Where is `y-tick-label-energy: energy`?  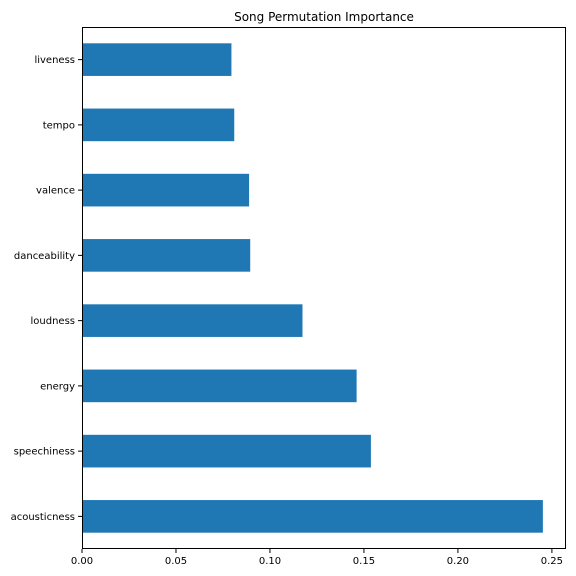 y-tick-label-energy: energy is located at coordinates (57, 386).